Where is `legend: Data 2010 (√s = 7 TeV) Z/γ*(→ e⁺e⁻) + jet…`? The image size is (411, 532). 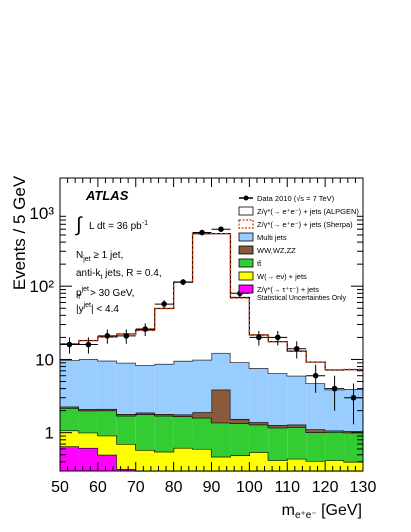
legend: Data 2010 (√s = 7 TeV) Z/γ*(→ e⁺e⁻) + jet… is located at coordinates (298, 244).